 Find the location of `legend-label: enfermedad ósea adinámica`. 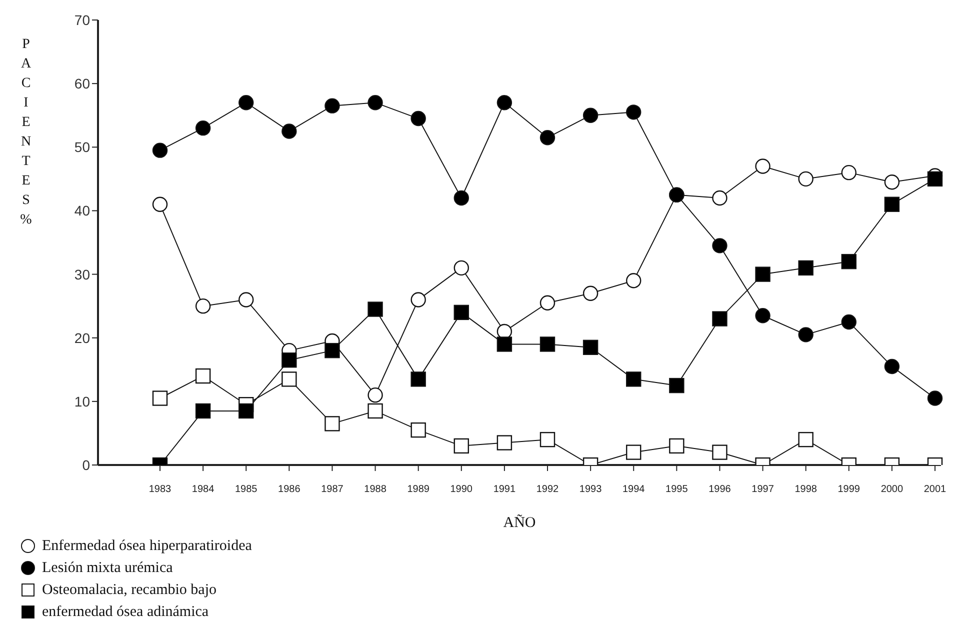

legend-label: enfermedad ósea adinámica is located at coordinates (125, 612).